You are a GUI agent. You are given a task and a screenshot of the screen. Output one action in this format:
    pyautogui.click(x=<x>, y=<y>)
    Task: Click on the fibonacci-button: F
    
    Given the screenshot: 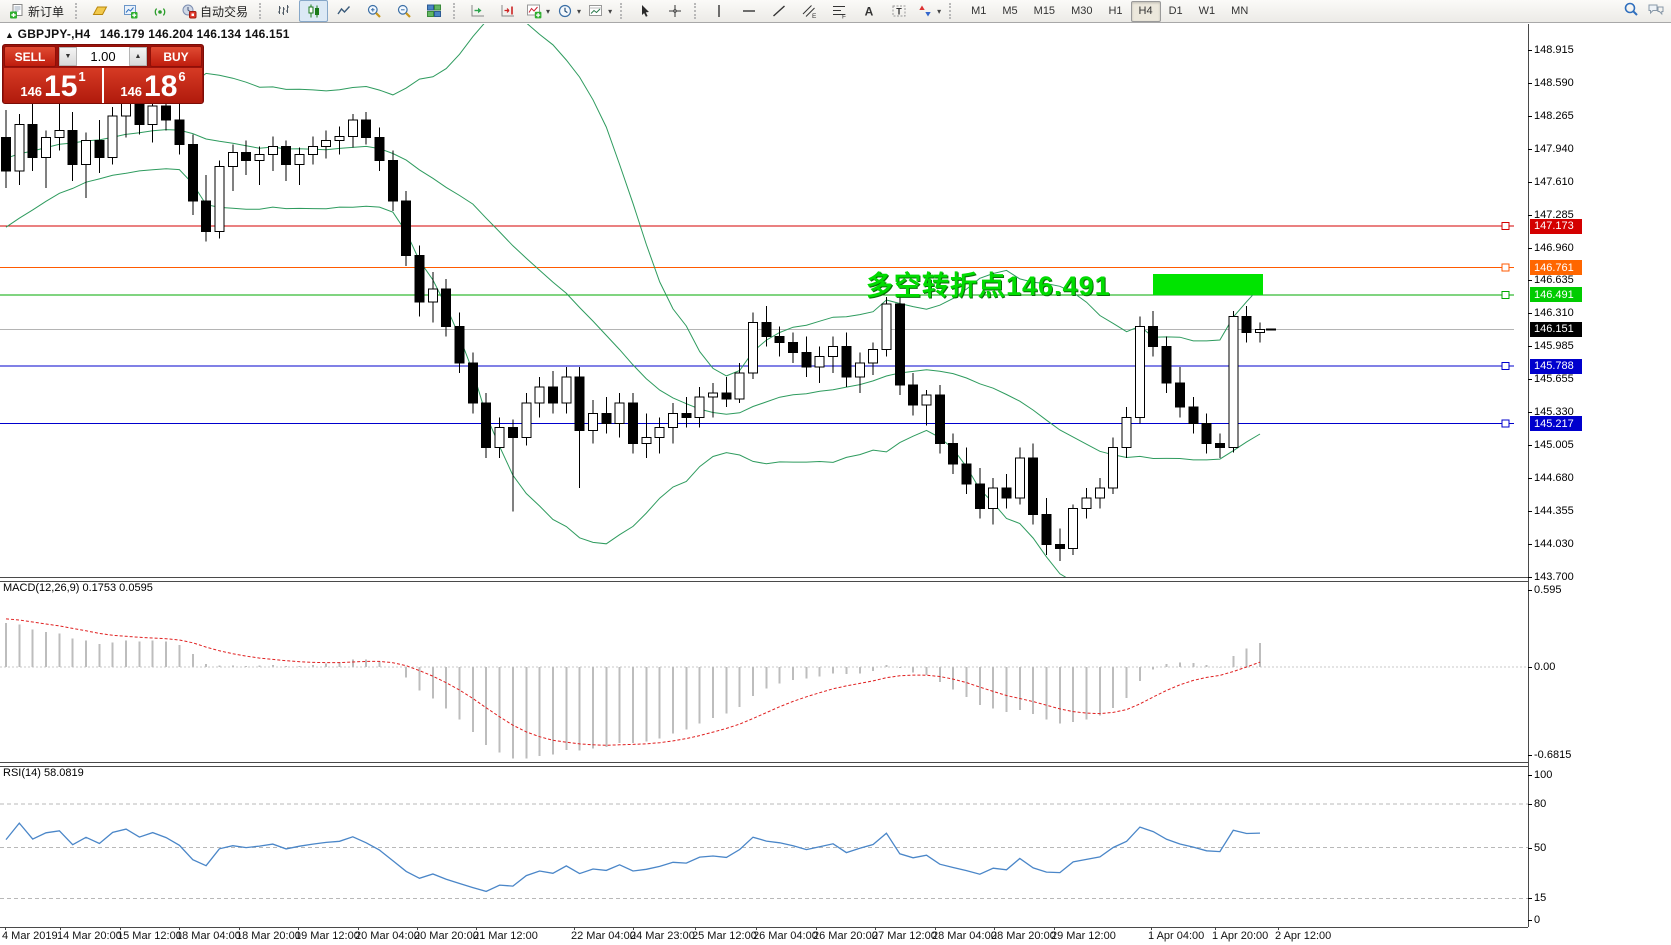 What is the action you would take?
    pyautogui.click(x=838, y=11)
    